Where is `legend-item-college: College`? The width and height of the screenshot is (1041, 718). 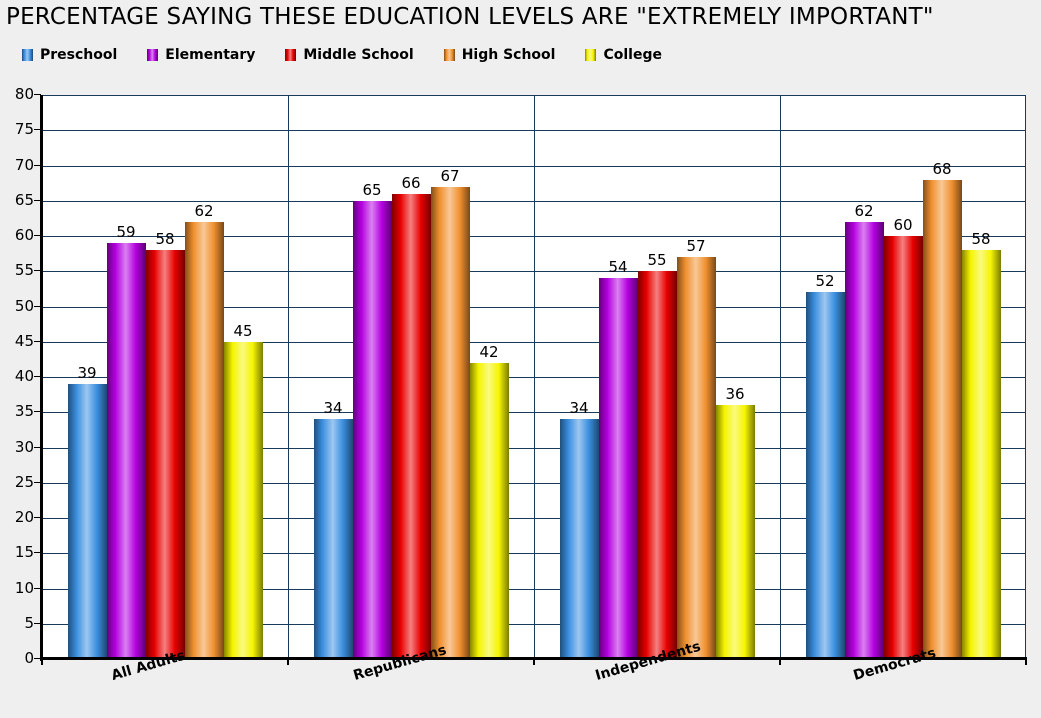
legend-item-college: College is located at coordinates (623, 55).